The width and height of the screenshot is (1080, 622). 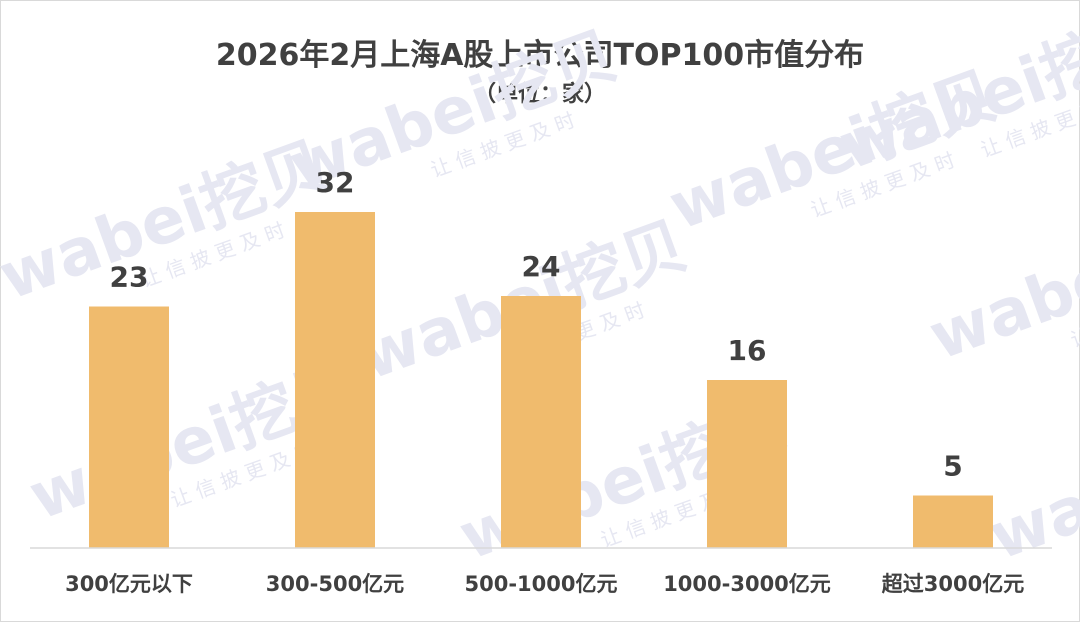 What do you see at coordinates (335, 182) in the screenshot?
I see `data-label: 32` at bounding box center [335, 182].